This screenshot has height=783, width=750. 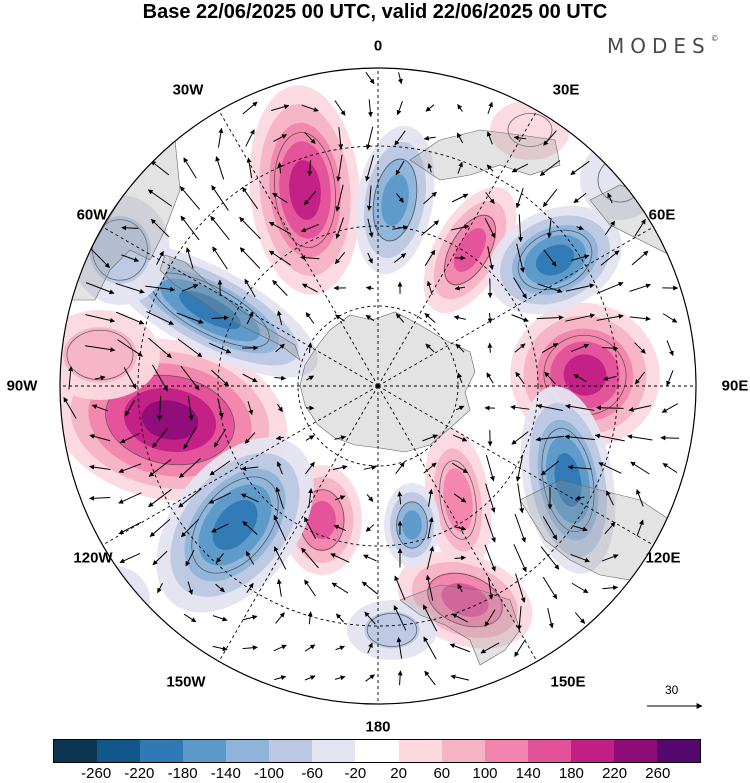 I want to click on longitude-label-60w: 60W, so click(x=92, y=215).